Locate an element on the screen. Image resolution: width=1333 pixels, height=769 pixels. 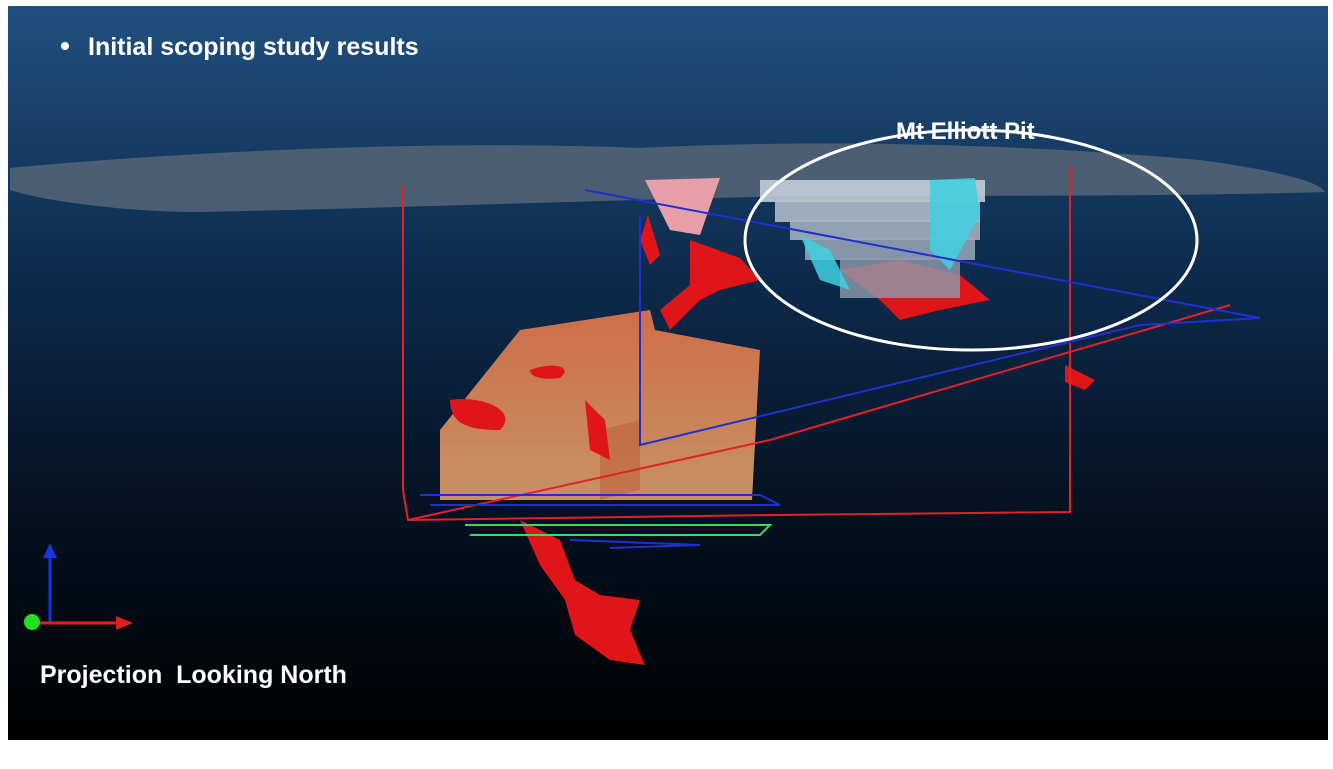
callout-ellipse is located at coordinates (971, 240).